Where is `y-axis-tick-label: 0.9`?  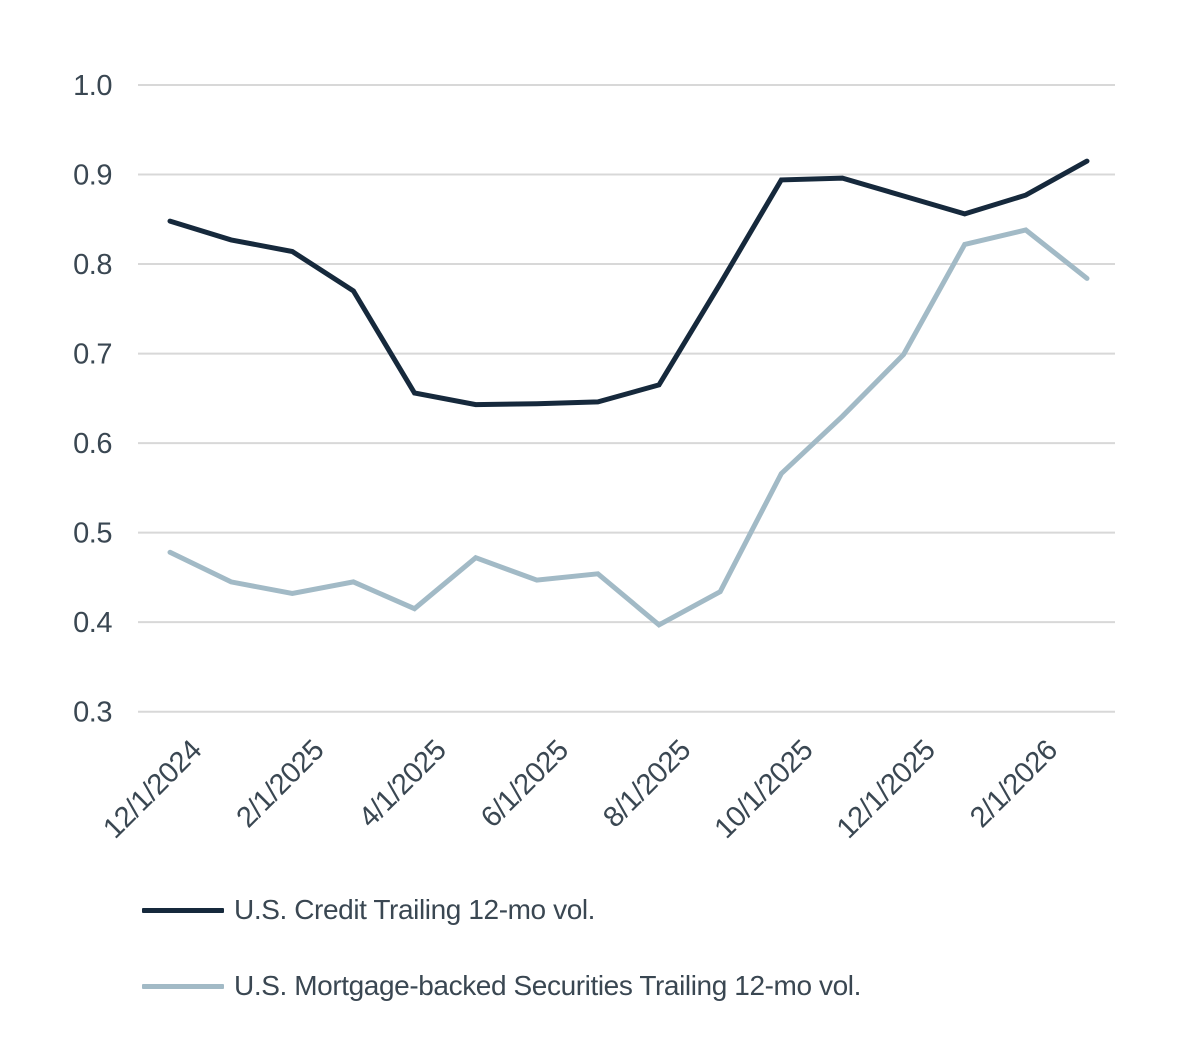
y-axis-tick-label: 0.9 is located at coordinates (92, 176).